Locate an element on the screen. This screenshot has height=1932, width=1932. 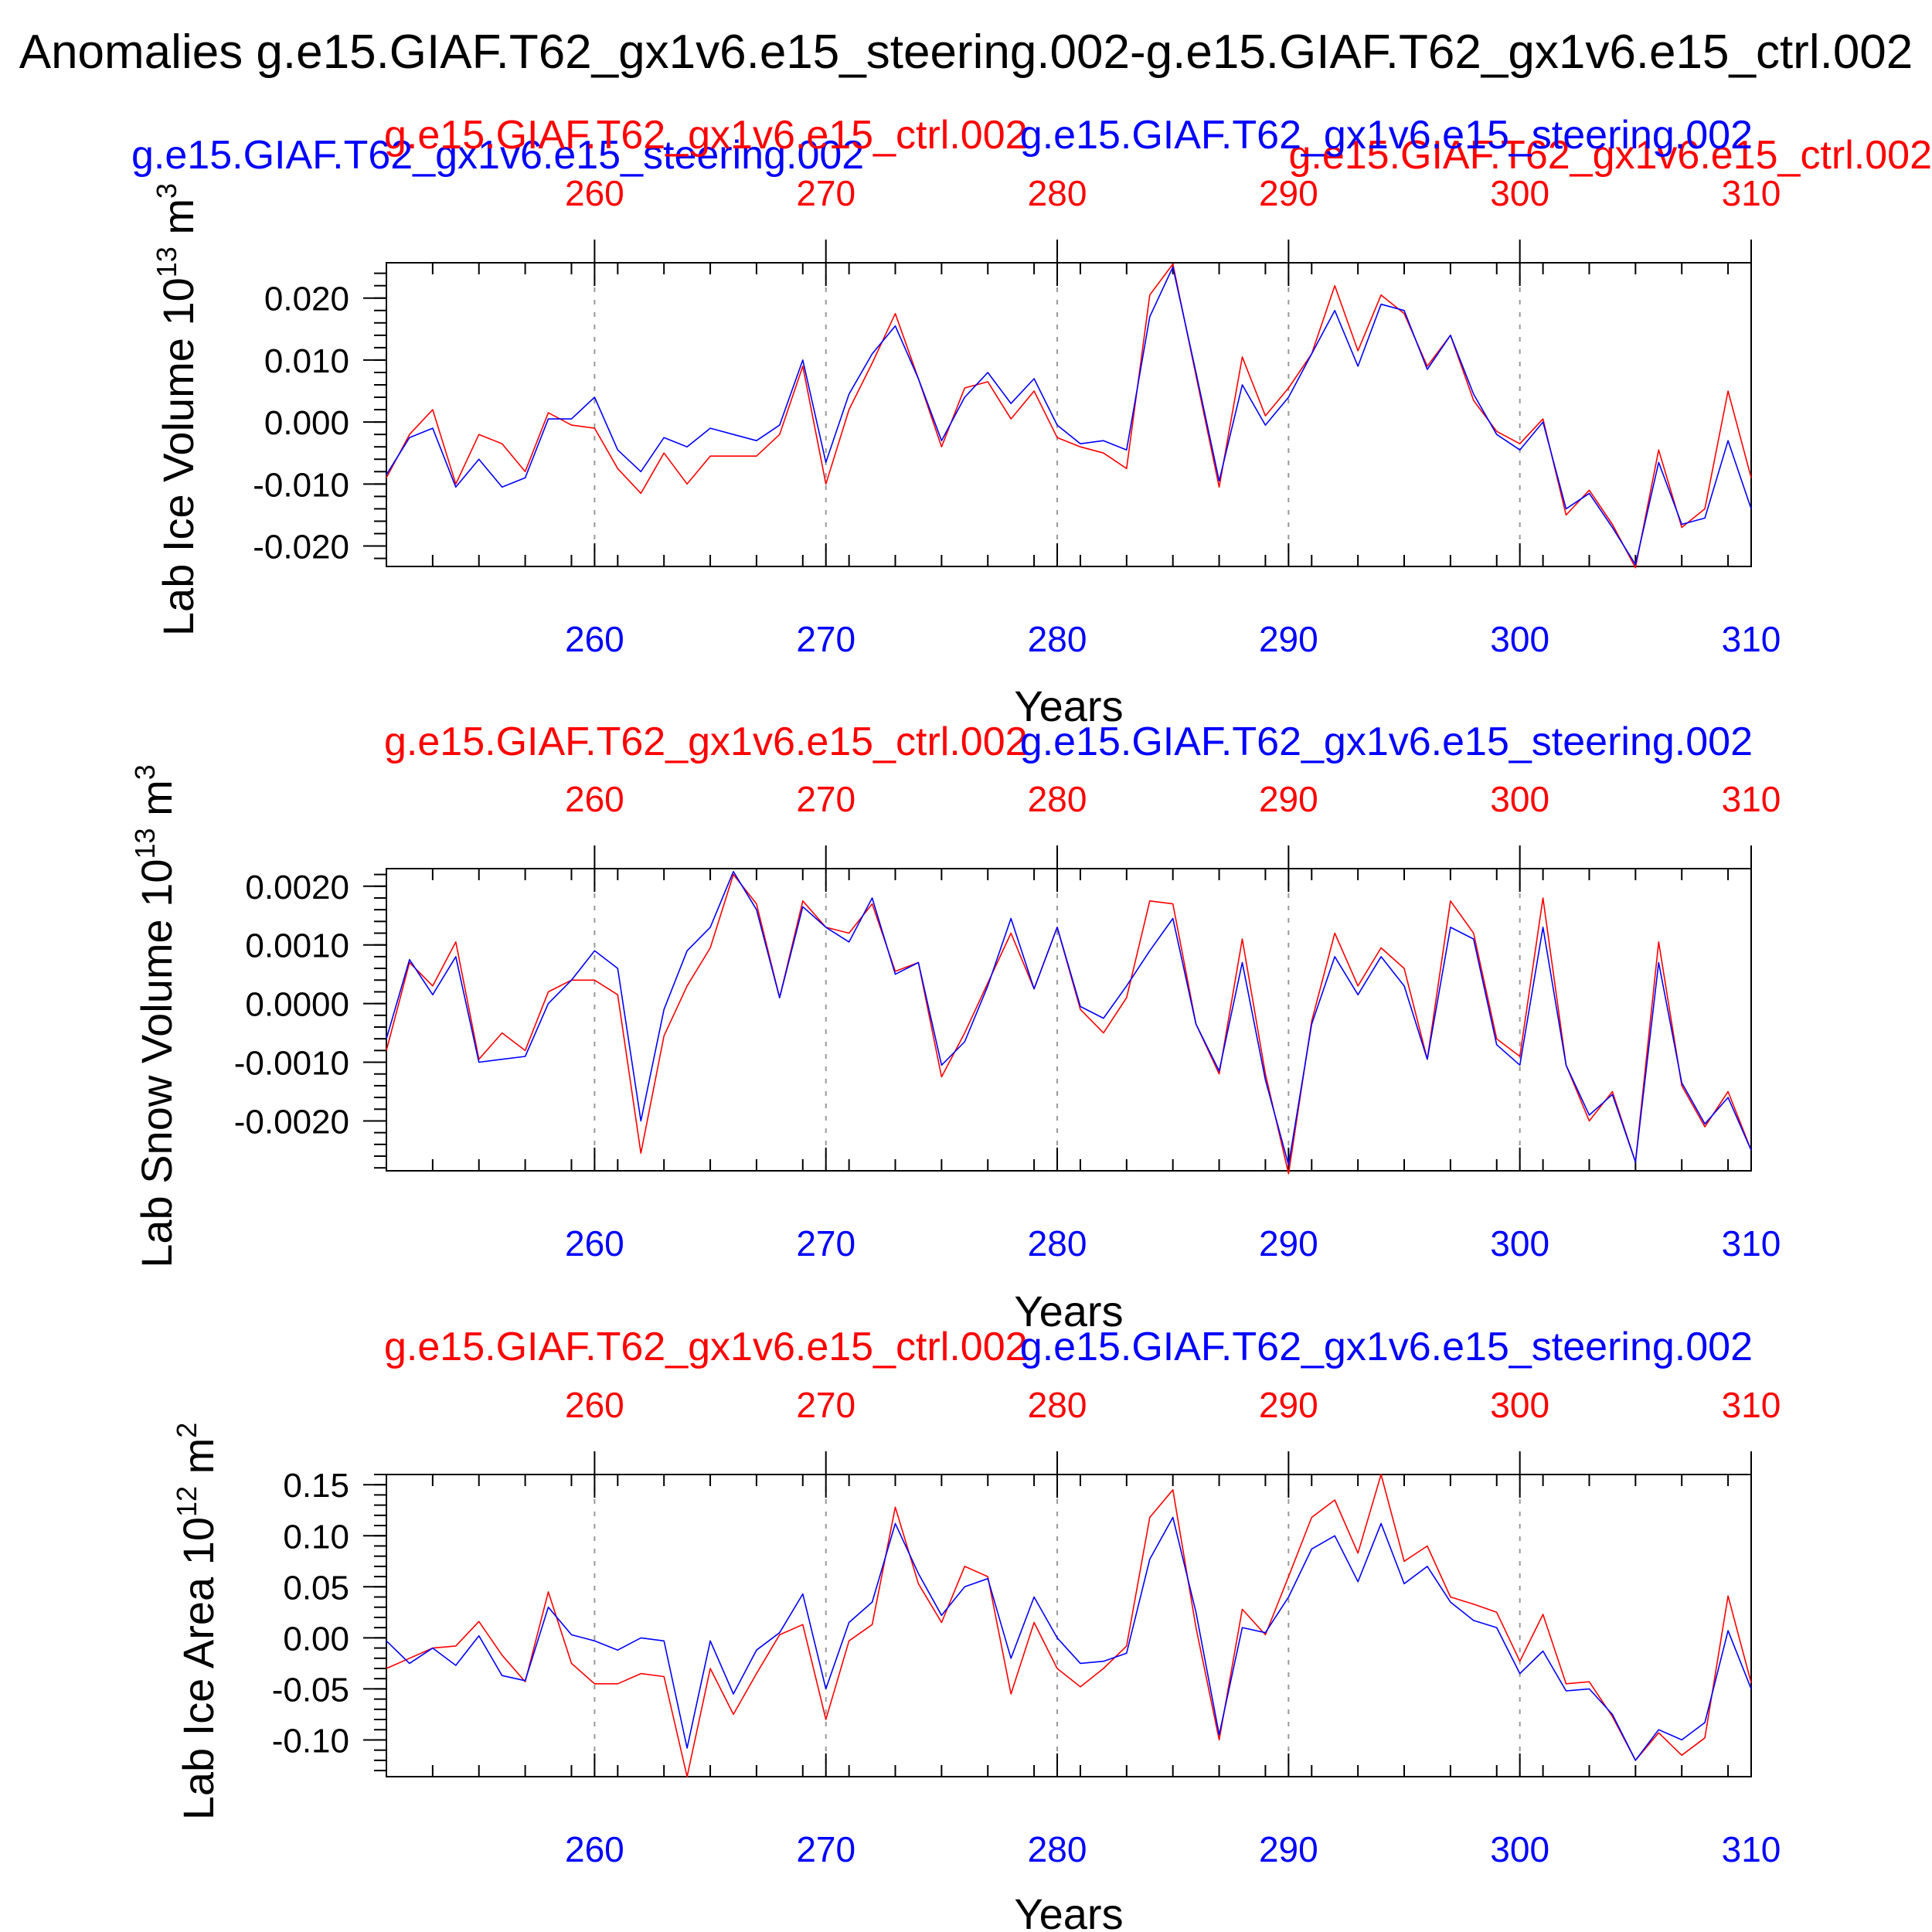
y-axis-label: Lab Ice Volume 1013 m3 is located at coordinates (176, 410).